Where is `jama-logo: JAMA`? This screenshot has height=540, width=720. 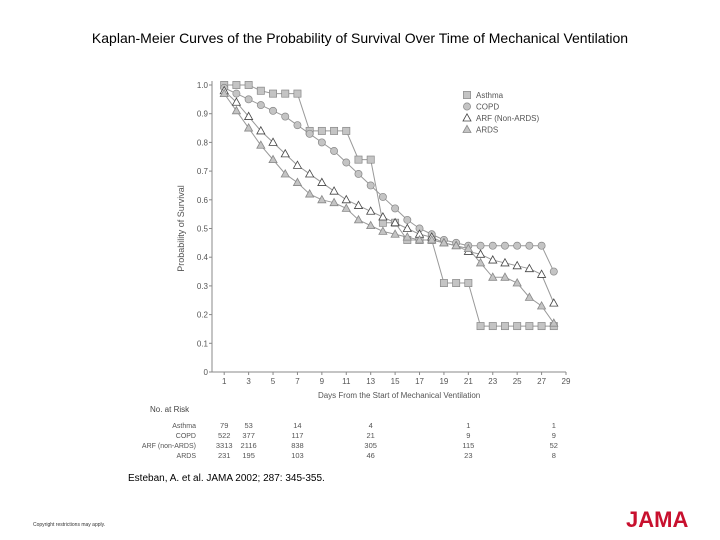 jama-logo: JAMA is located at coordinates (657, 519).